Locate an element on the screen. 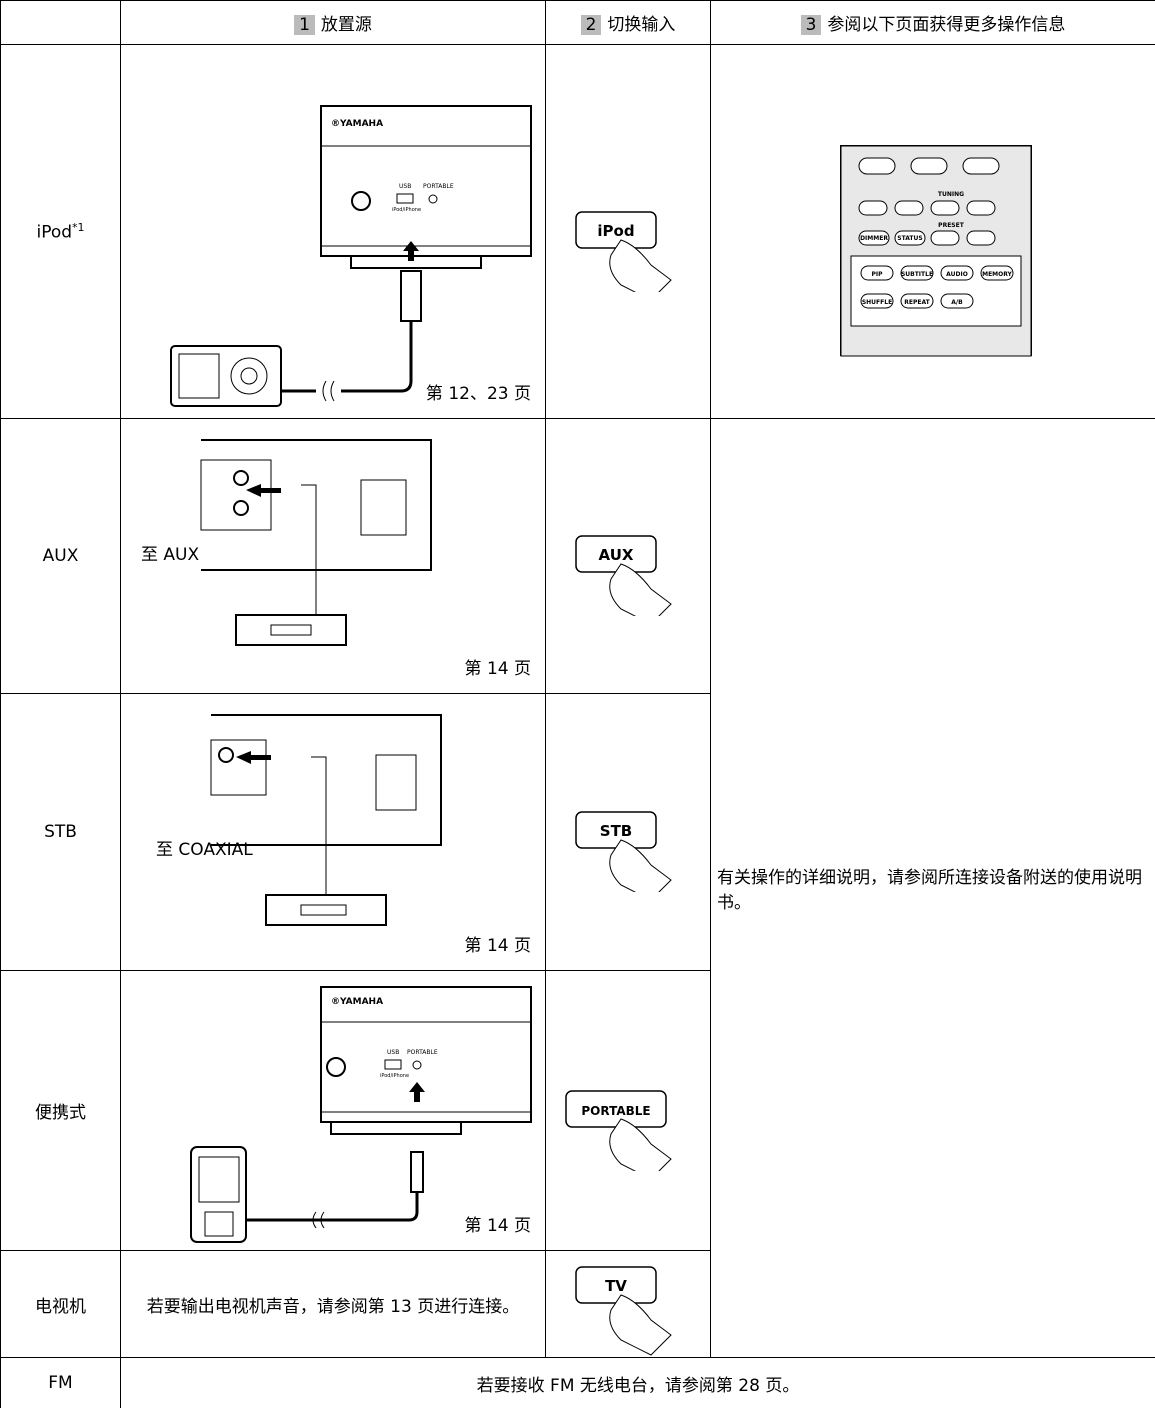  cell: iPod is located at coordinates (628, 231).